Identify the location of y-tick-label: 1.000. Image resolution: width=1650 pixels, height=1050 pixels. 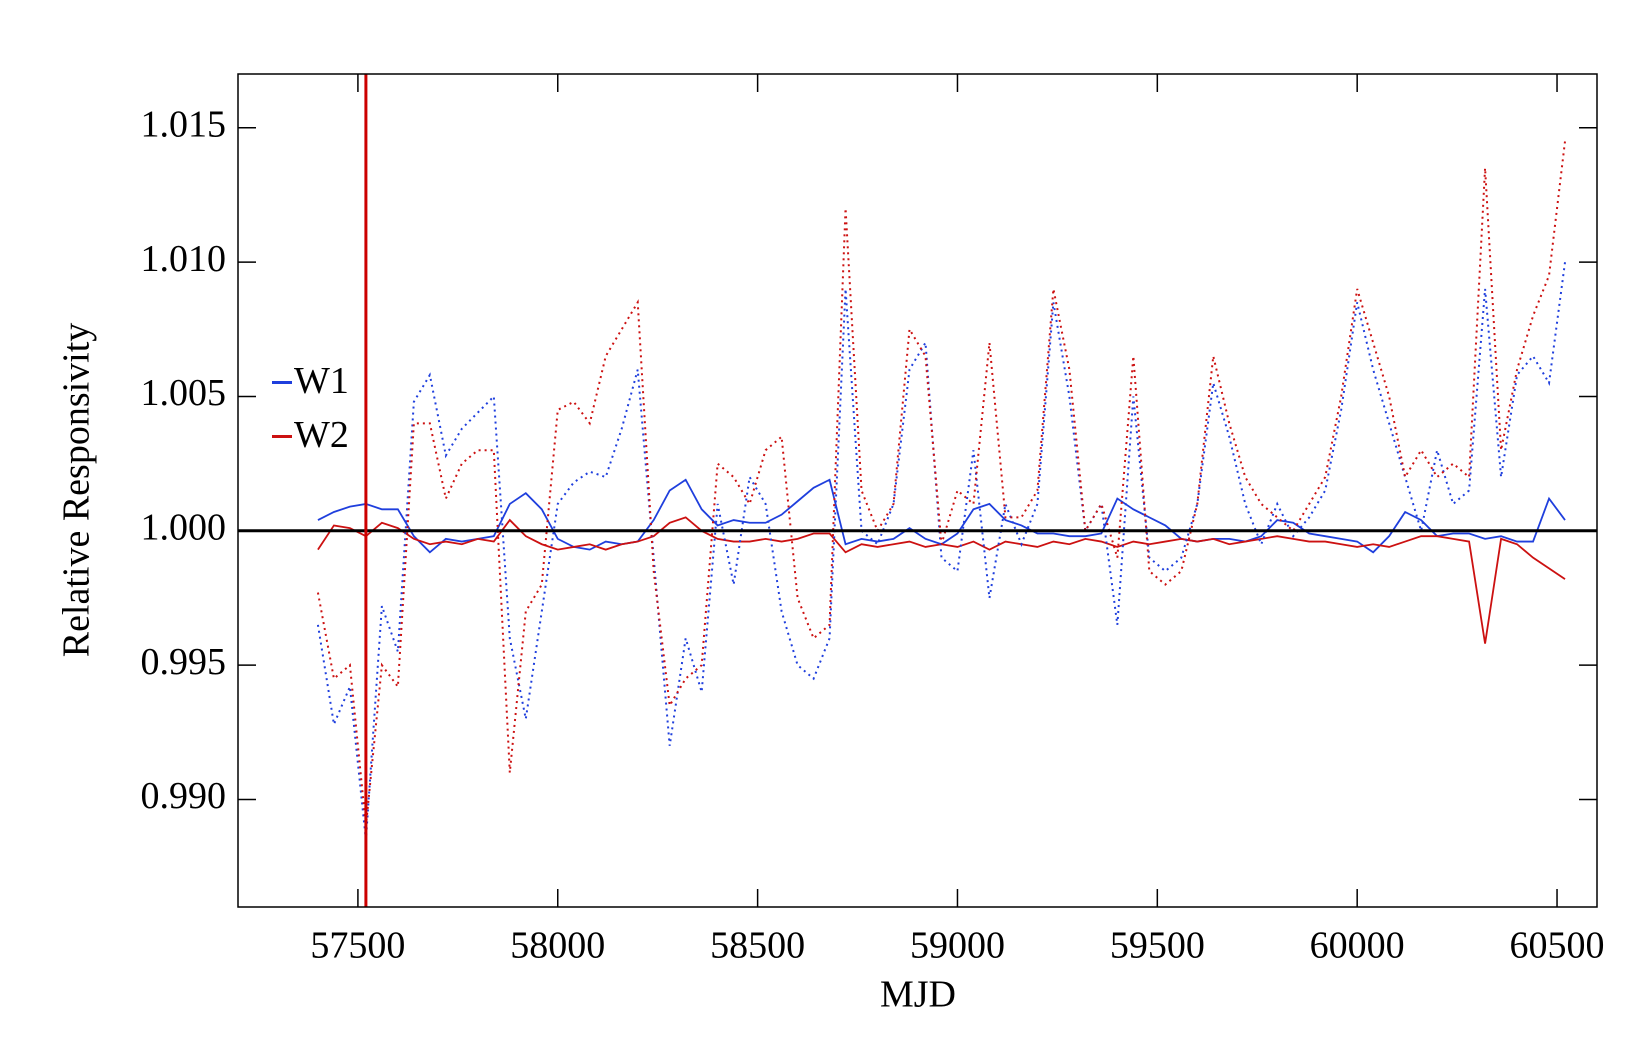
(184, 528).